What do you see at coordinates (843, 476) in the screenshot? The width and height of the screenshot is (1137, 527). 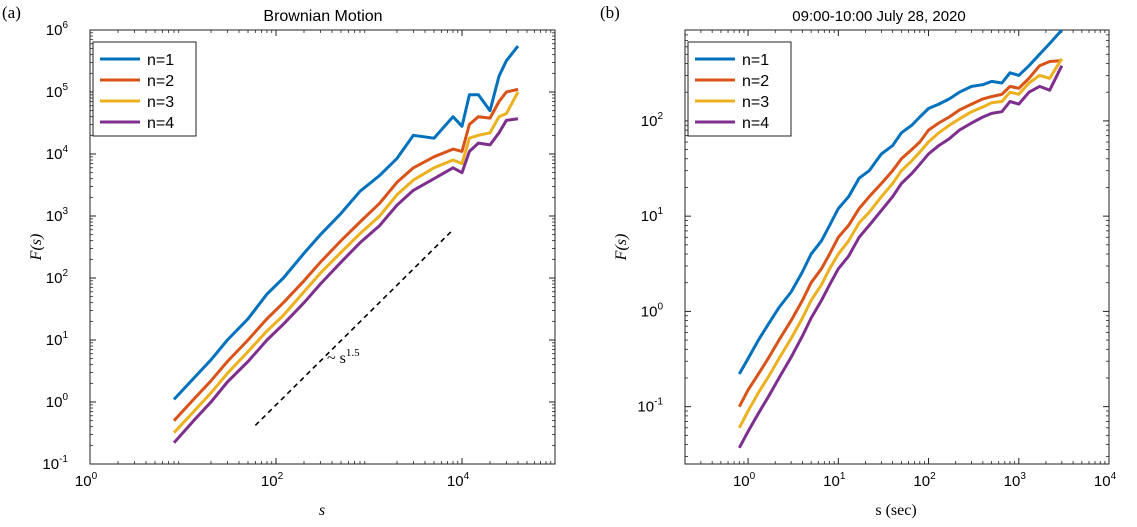 I see `x-tick-exponent: 1` at bounding box center [843, 476].